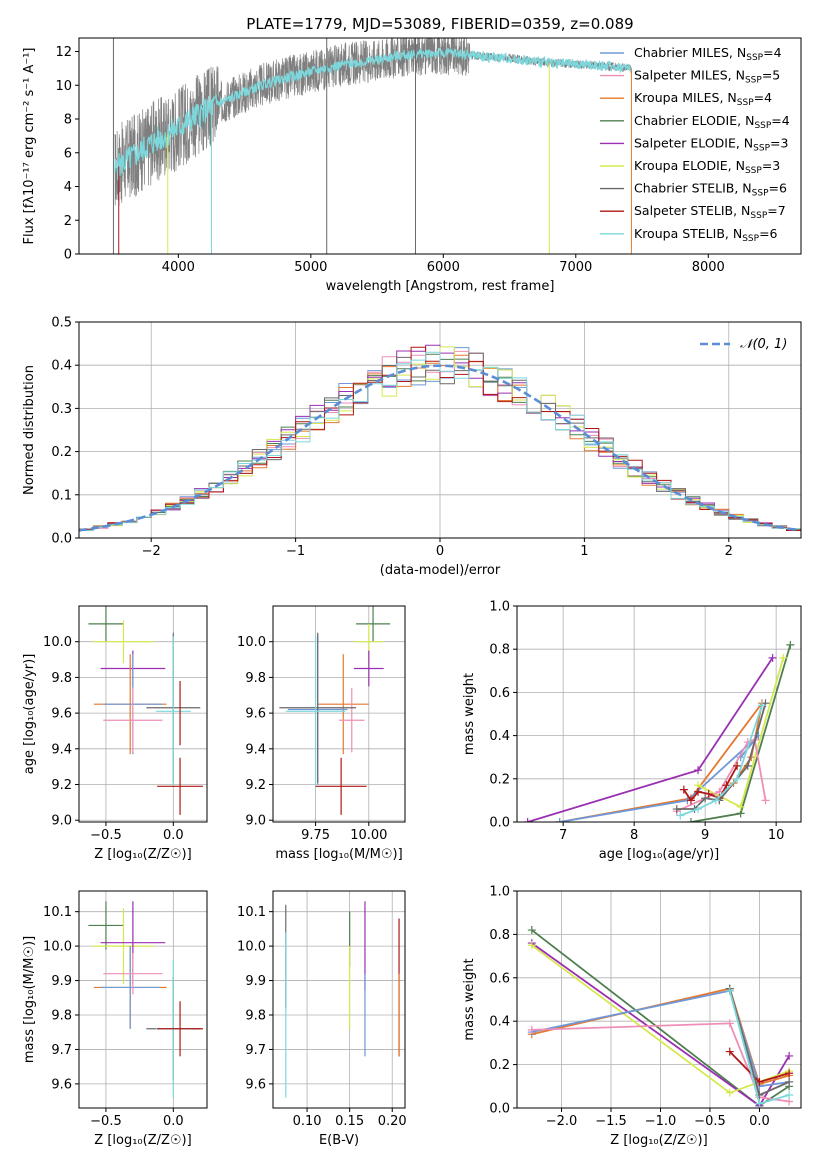  What do you see at coordinates (342, 999) in the screenshot?
I see `mass_vs_ebv-plot-area` at bounding box center [342, 999].